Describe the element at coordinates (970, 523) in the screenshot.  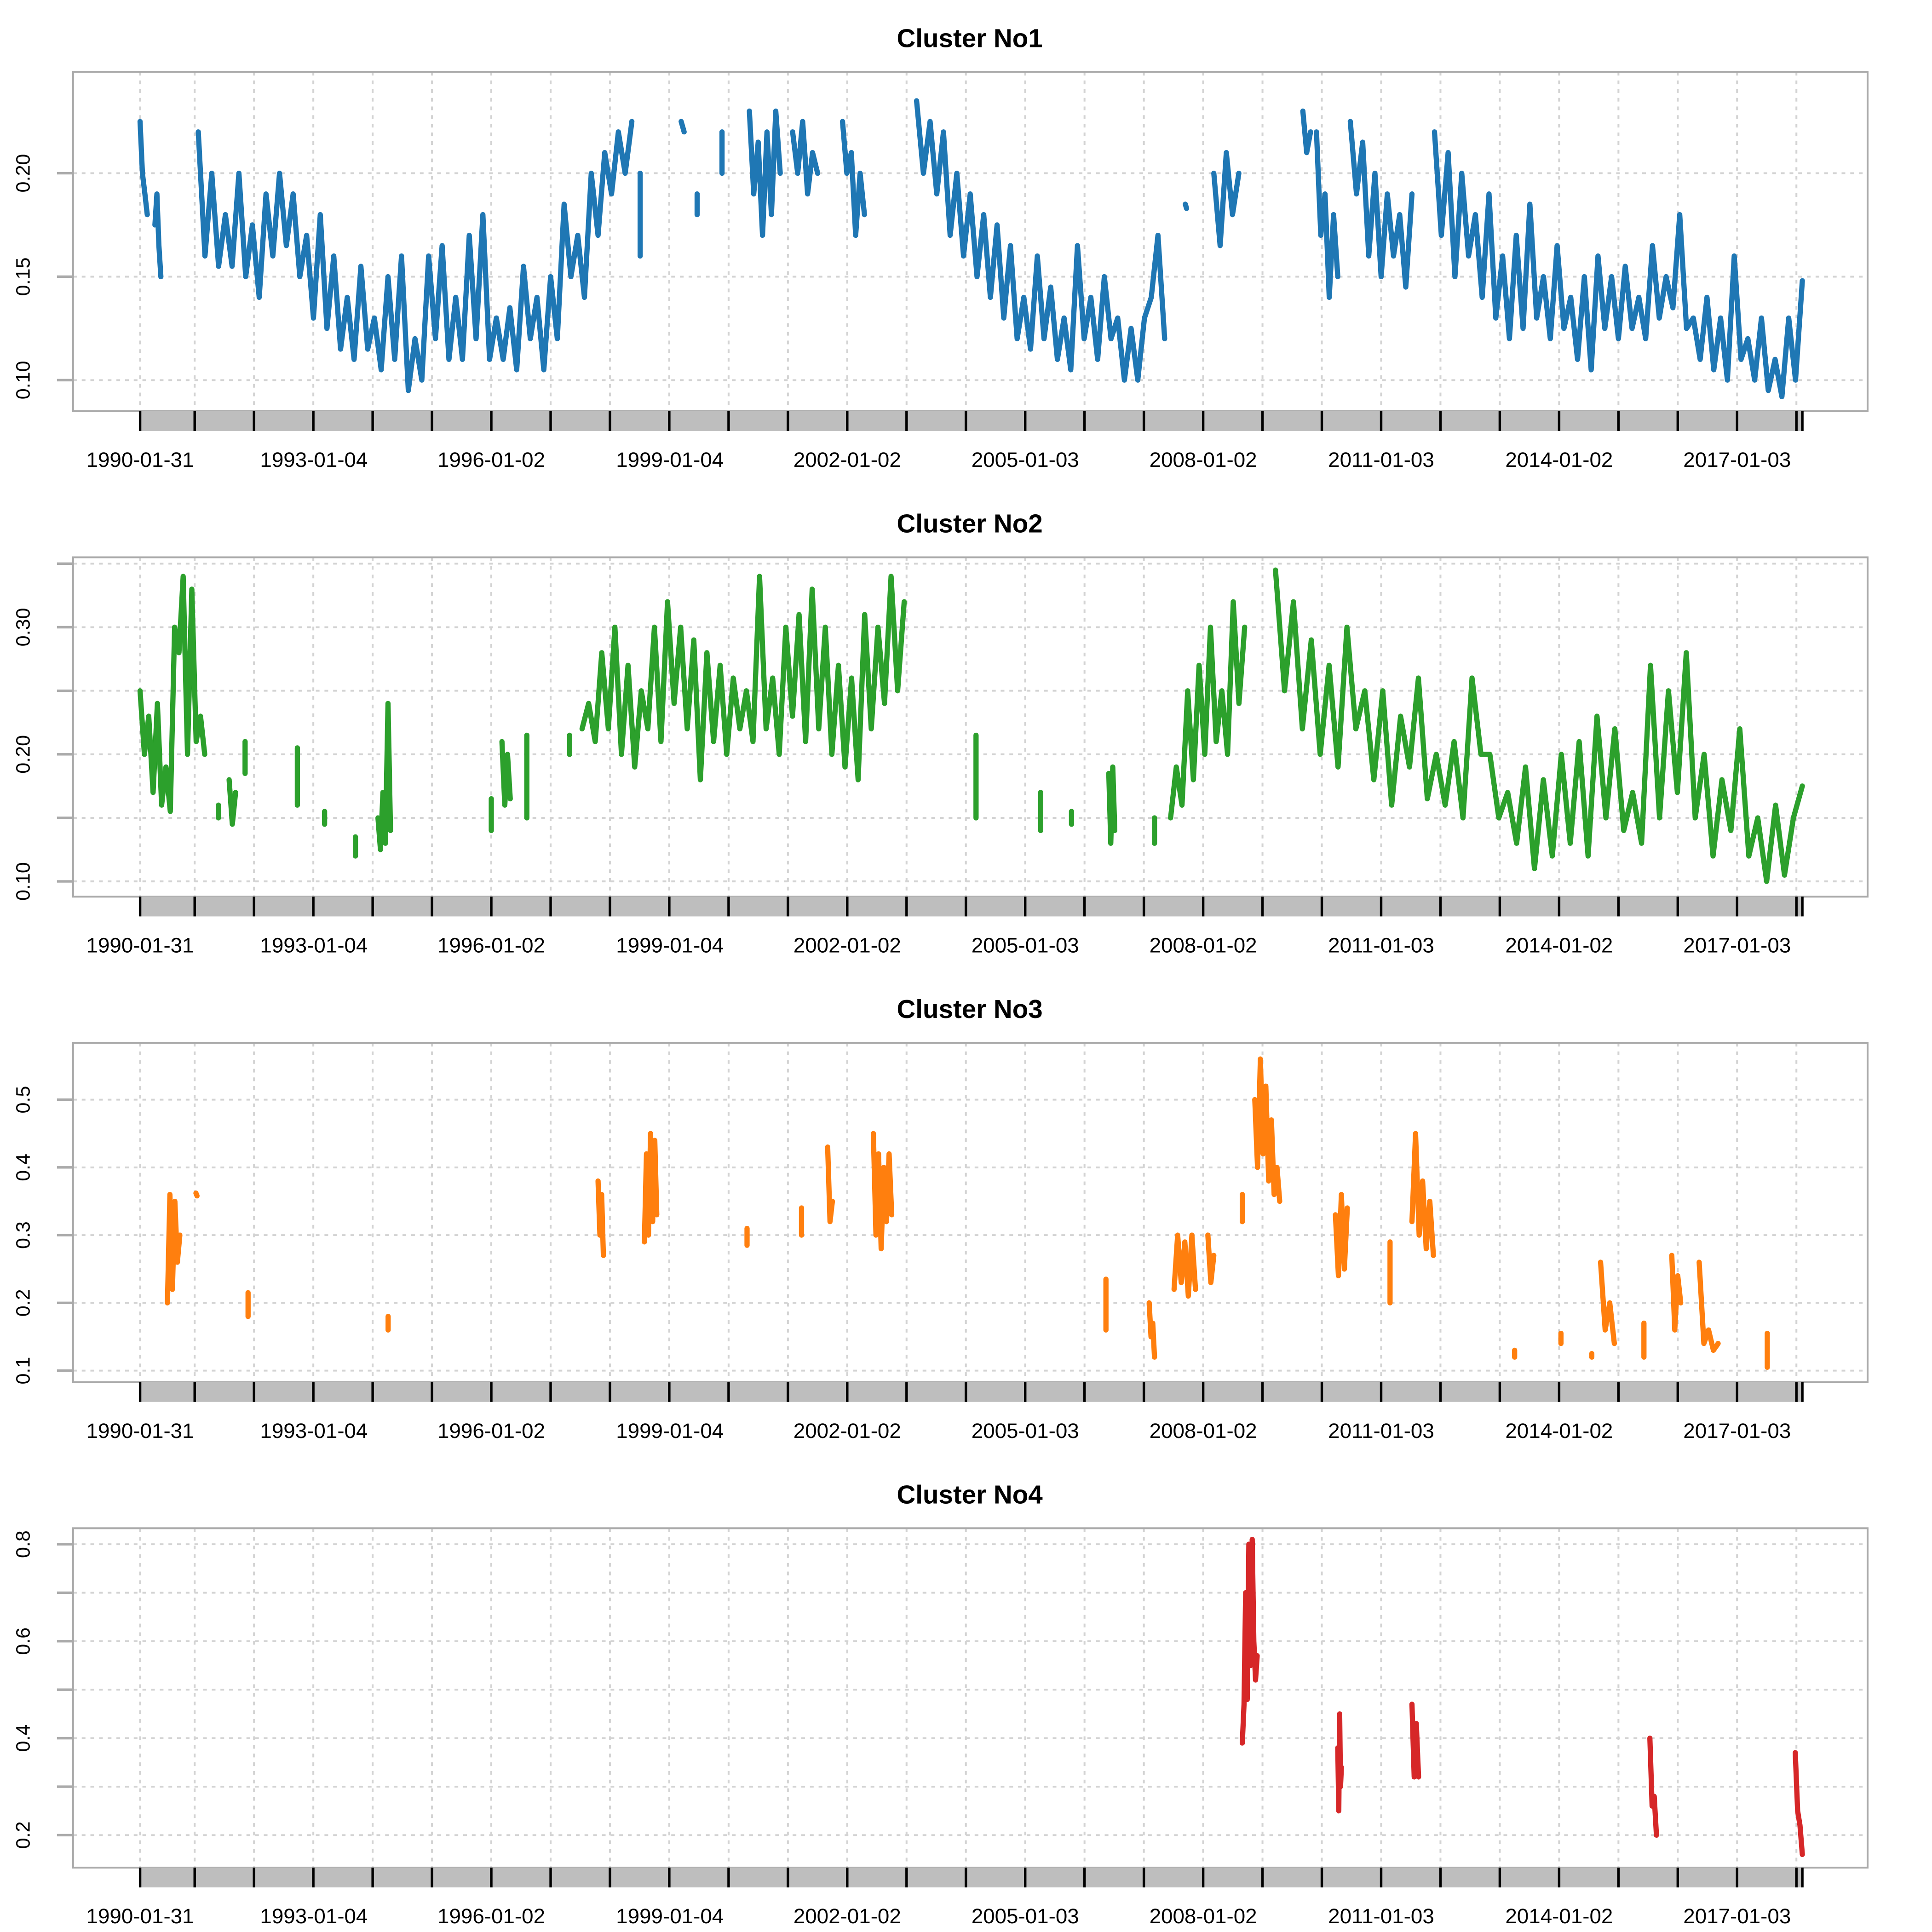
I see `panel-title: Cluster No2` at that location.